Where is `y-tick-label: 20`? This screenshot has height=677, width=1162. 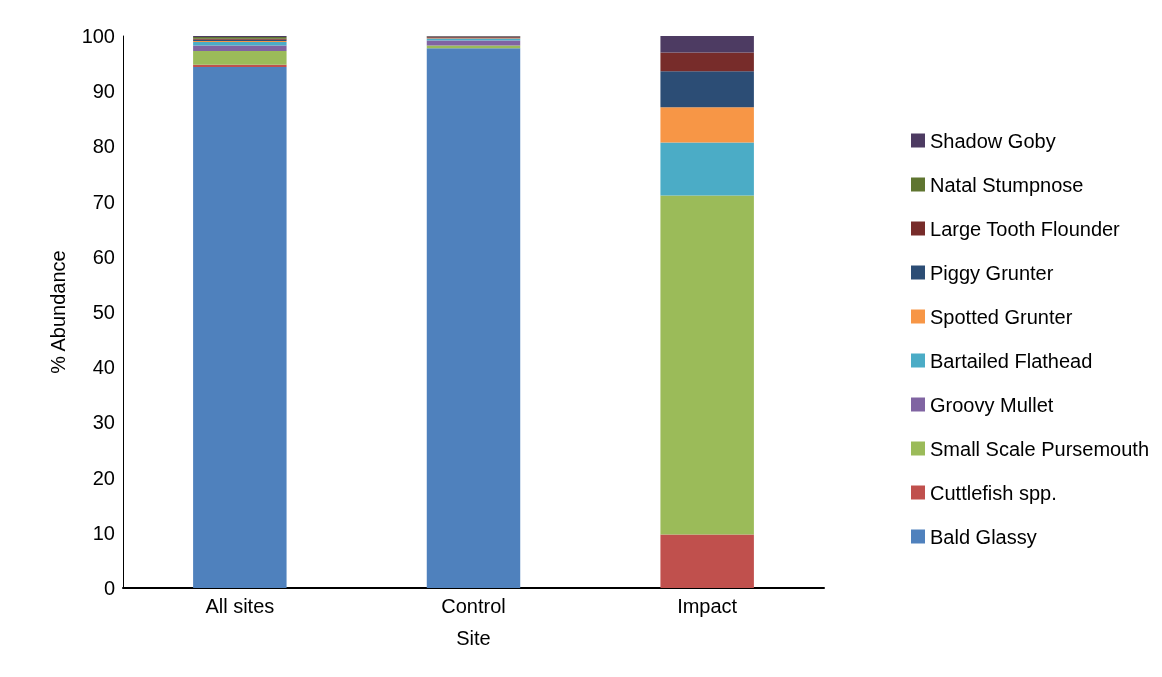 y-tick-label: 20 is located at coordinates (103, 477).